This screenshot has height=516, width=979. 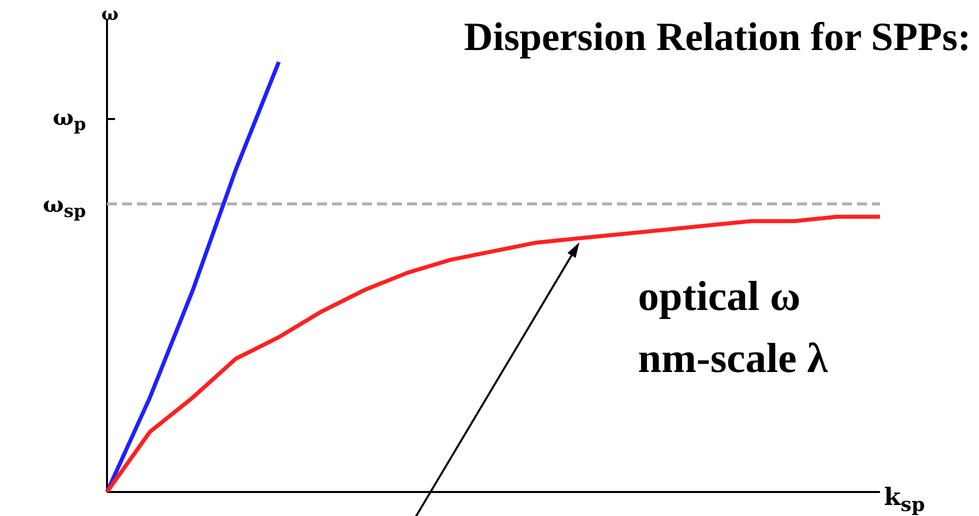 I want to click on annotation: nm-scale λ, so click(x=733, y=359).